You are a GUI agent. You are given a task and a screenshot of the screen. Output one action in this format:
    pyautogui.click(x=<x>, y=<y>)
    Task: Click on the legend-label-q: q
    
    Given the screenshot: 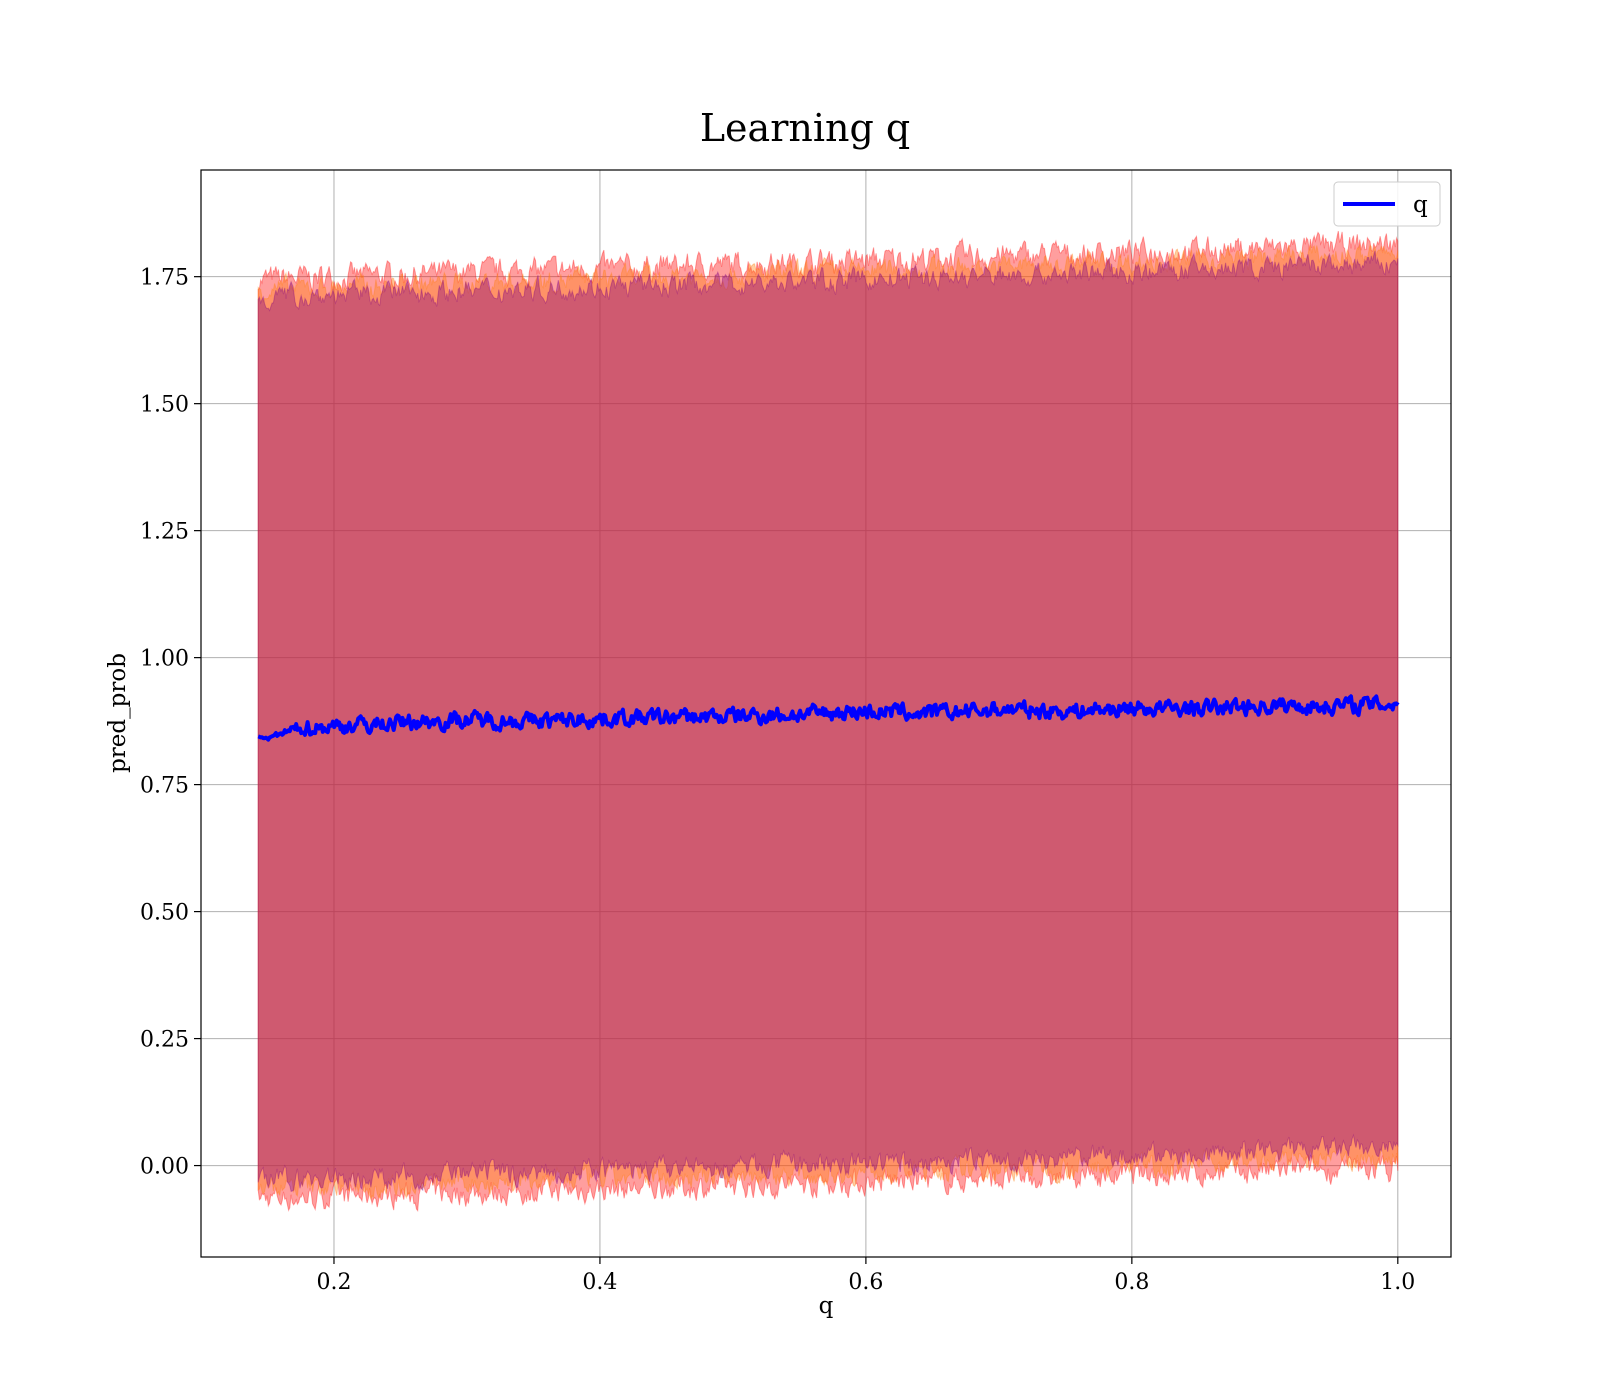 What is the action you would take?
    pyautogui.click(x=1420, y=205)
    